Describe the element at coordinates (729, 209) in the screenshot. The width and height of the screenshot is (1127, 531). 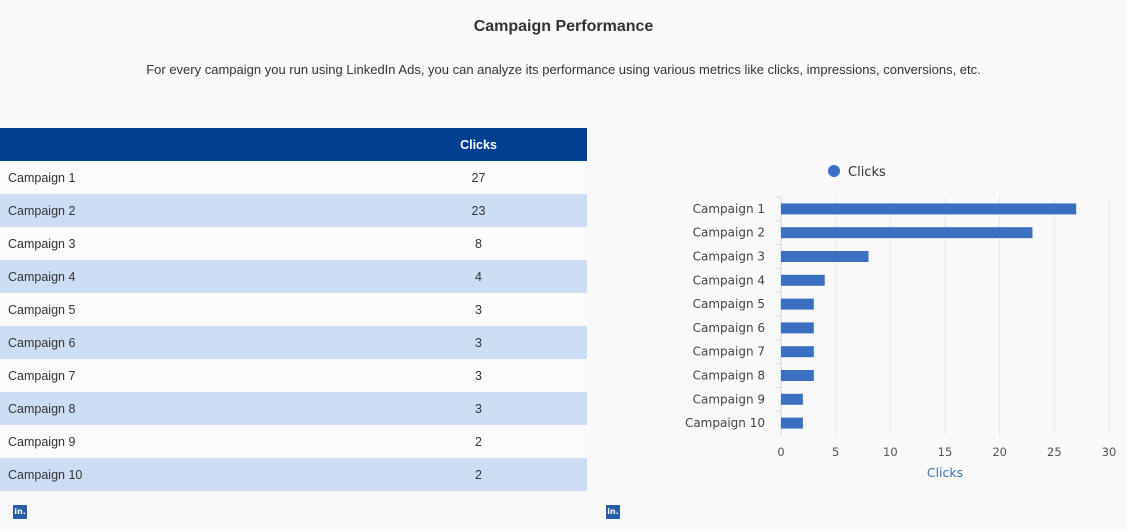
I see `y-tick-label: Campaign 1` at that location.